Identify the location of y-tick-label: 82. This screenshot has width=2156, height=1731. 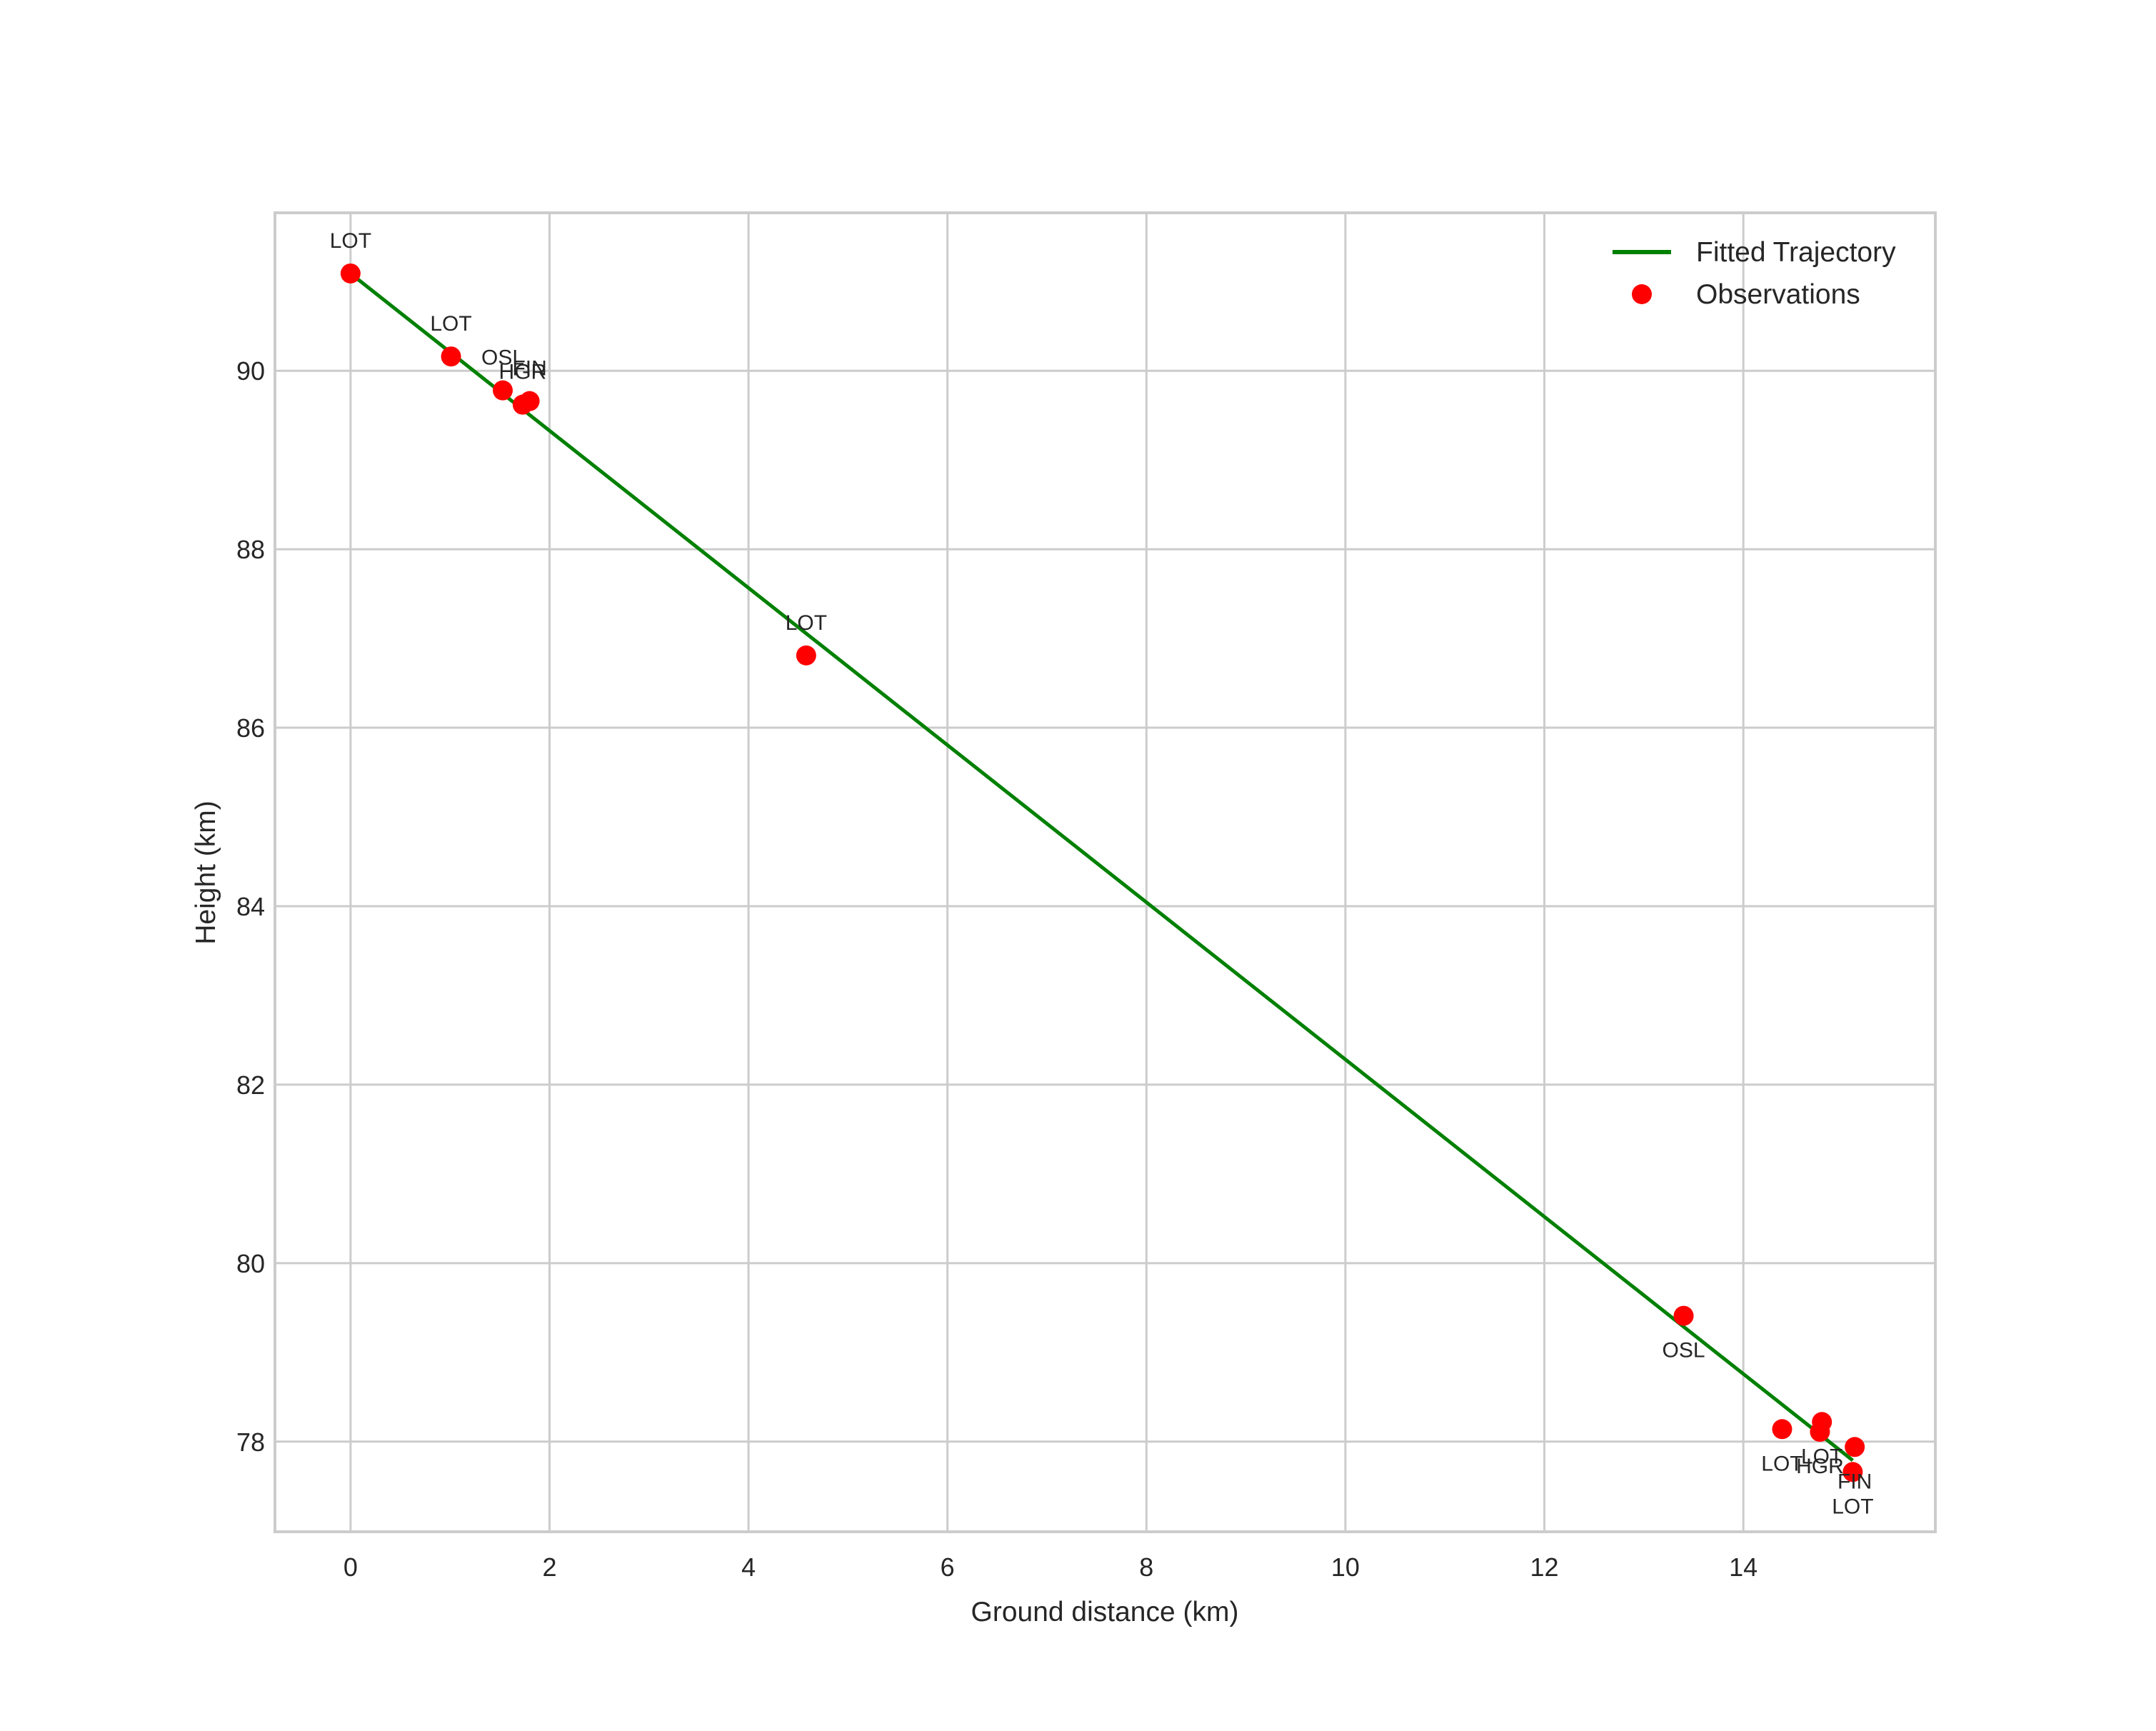
(251, 1085).